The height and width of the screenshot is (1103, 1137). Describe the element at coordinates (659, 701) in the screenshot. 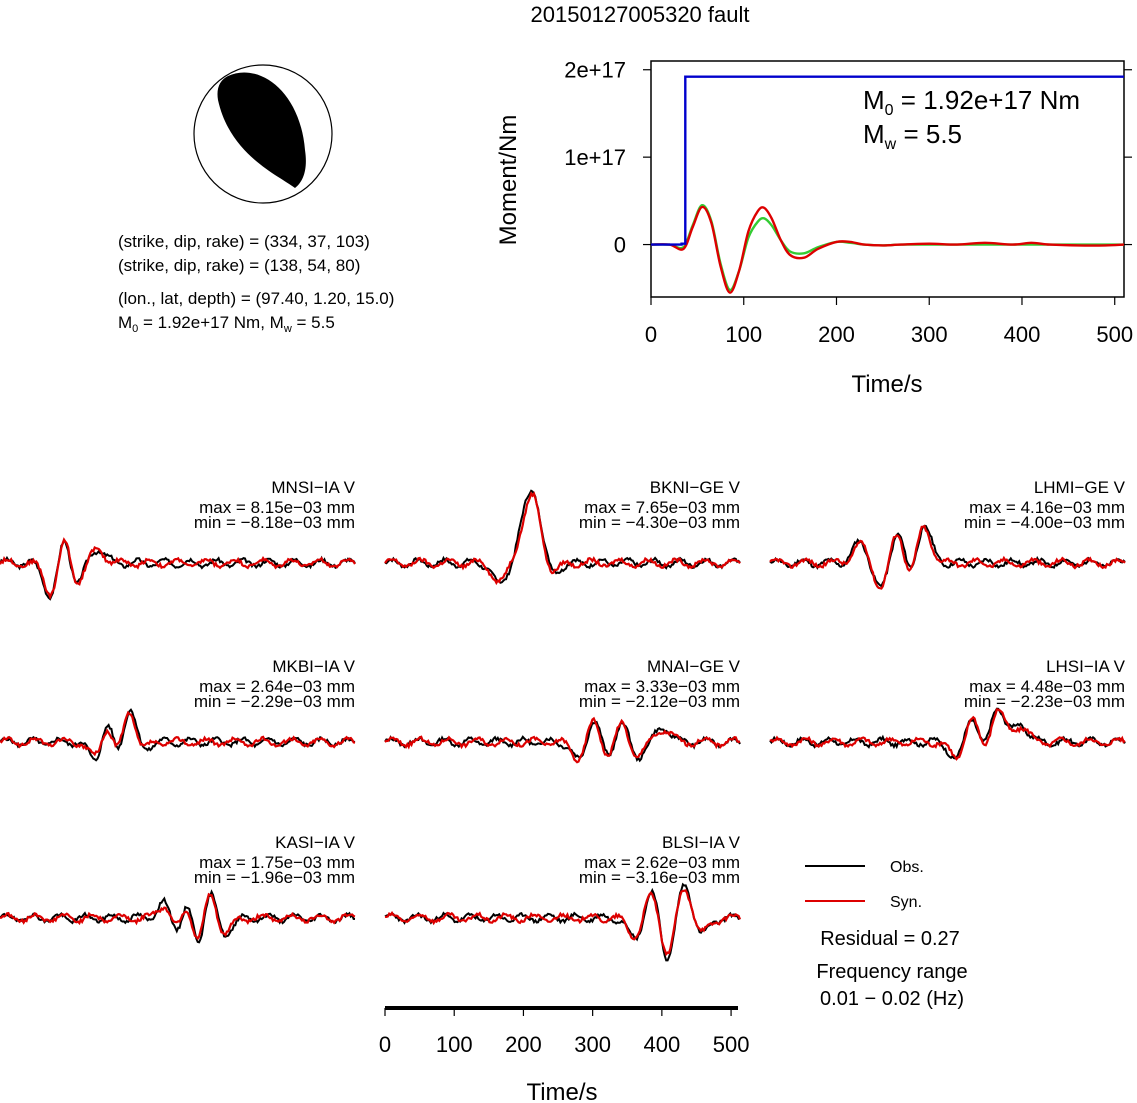

I see `trace-min-label: min = −2.12e−03 mm` at that location.